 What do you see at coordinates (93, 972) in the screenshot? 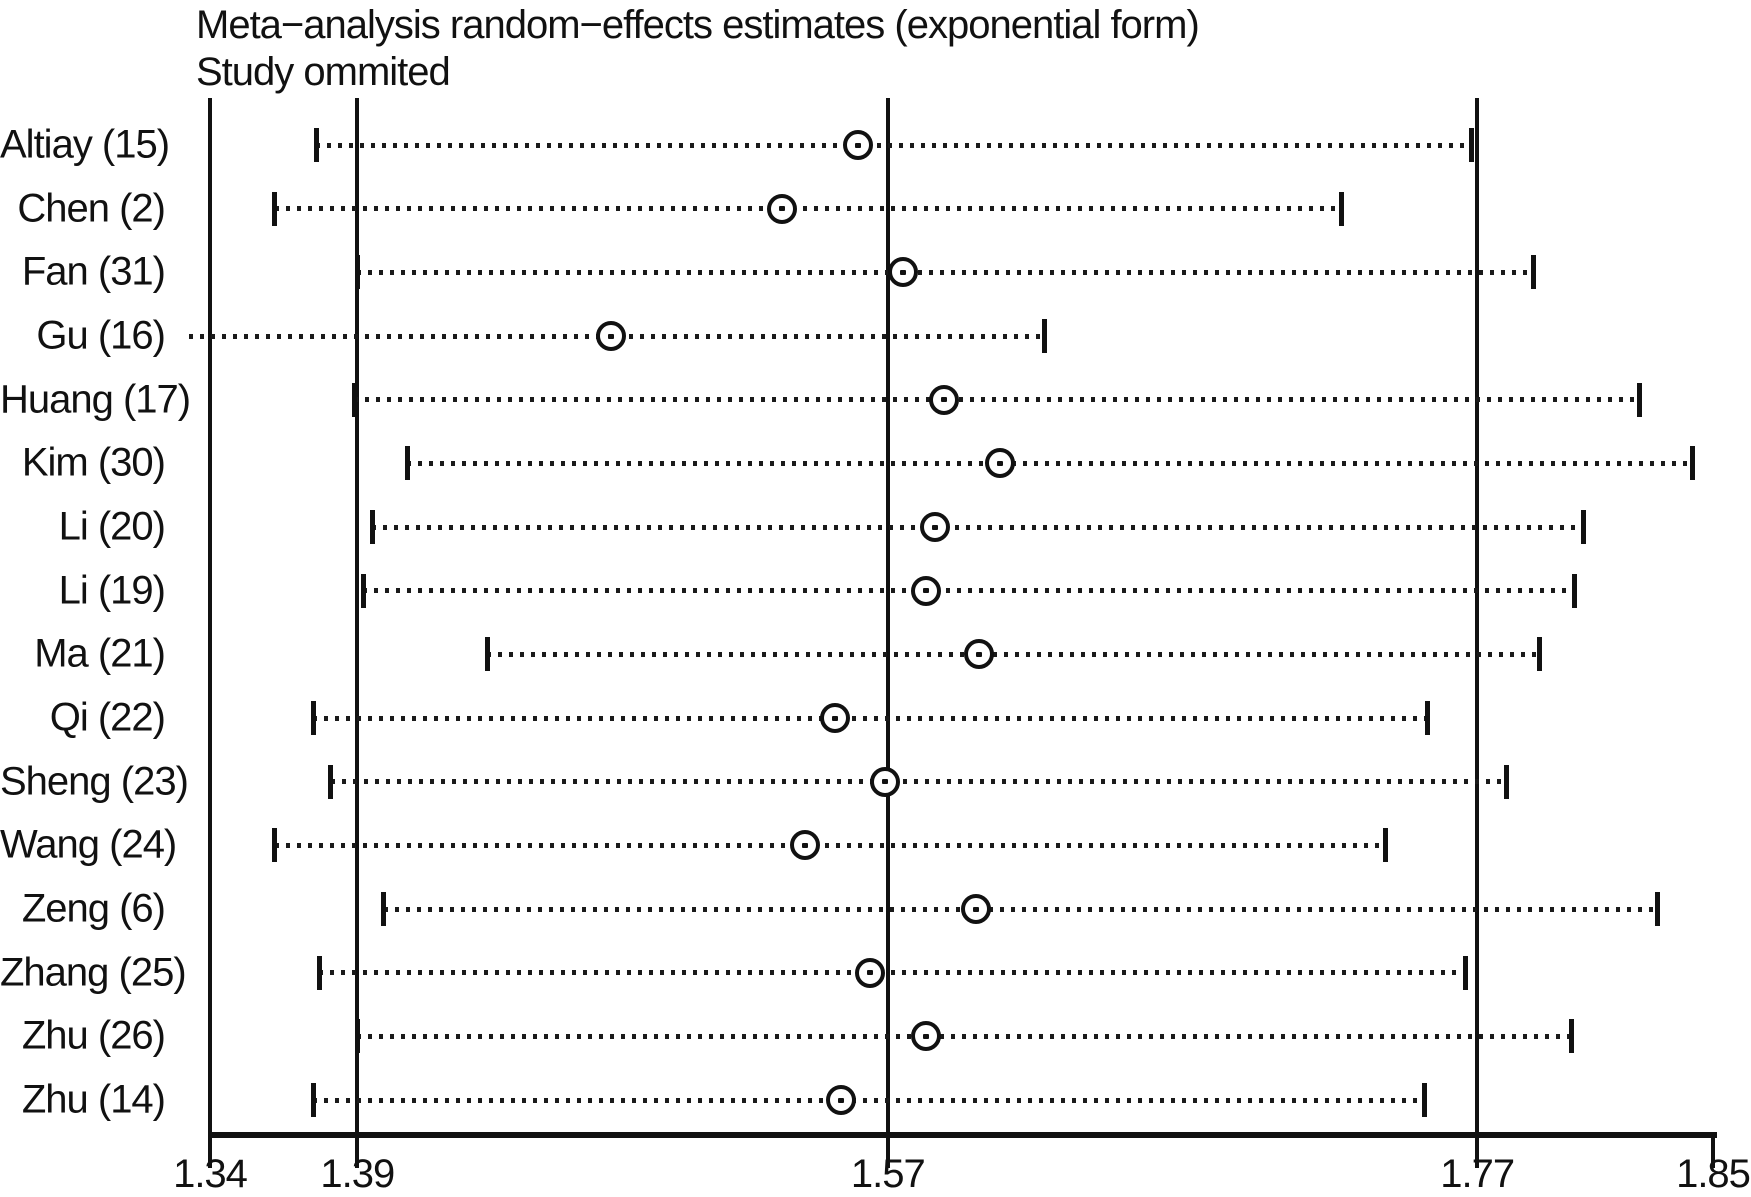
I see `study-label: Zhang (25)` at bounding box center [93, 972].